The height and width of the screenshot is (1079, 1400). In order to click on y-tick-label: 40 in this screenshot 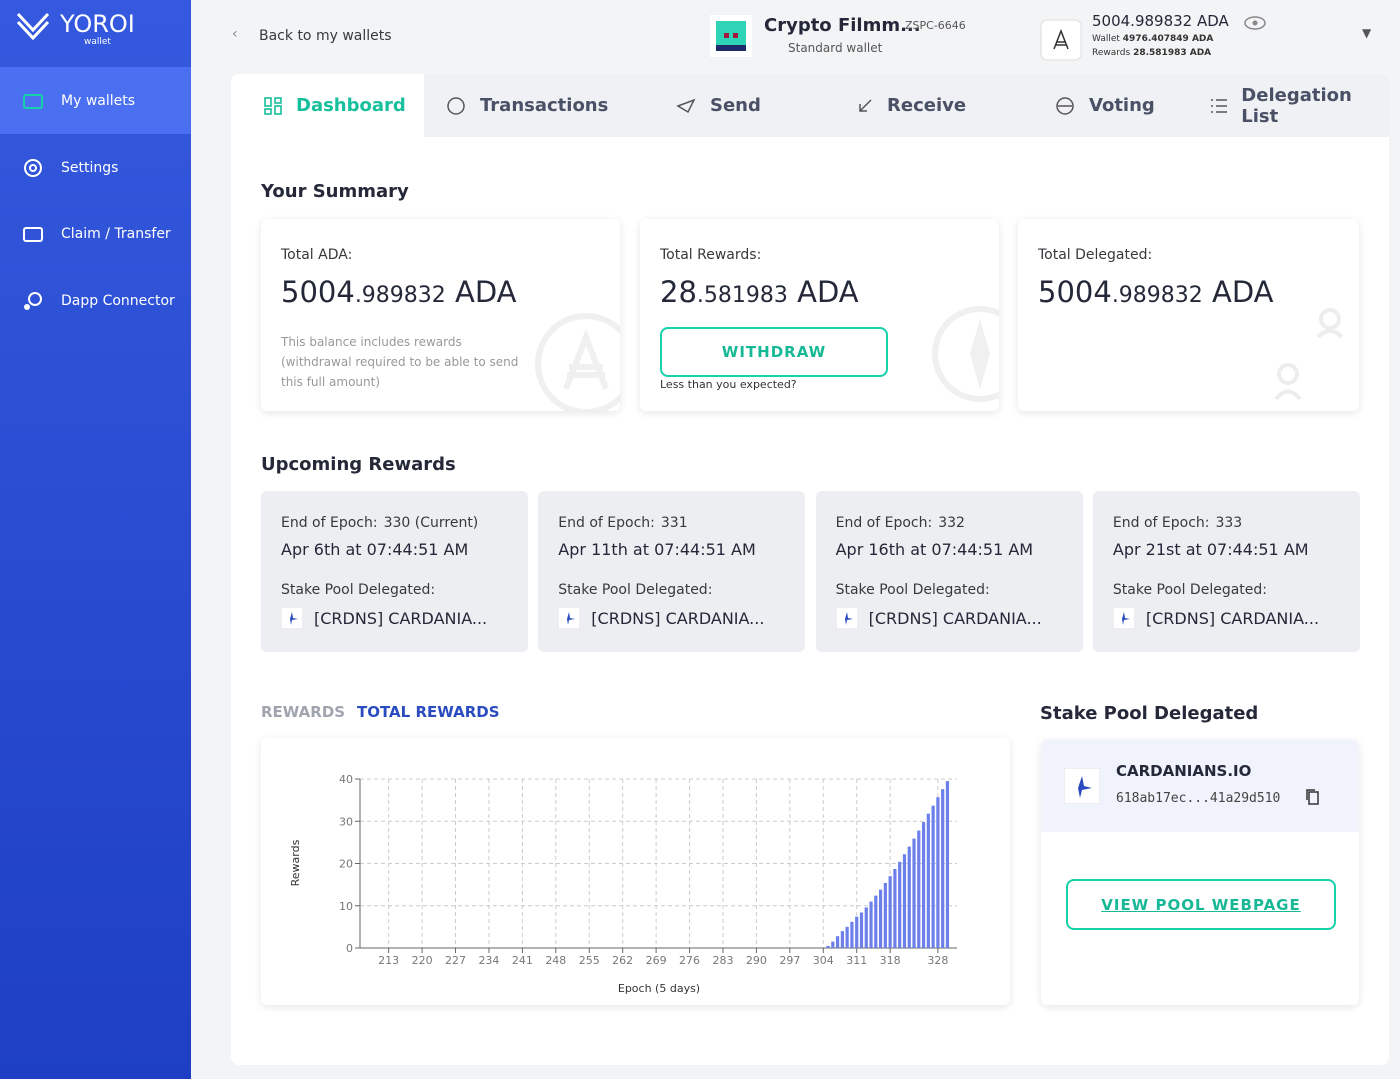, I will do `click(346, 779)`.